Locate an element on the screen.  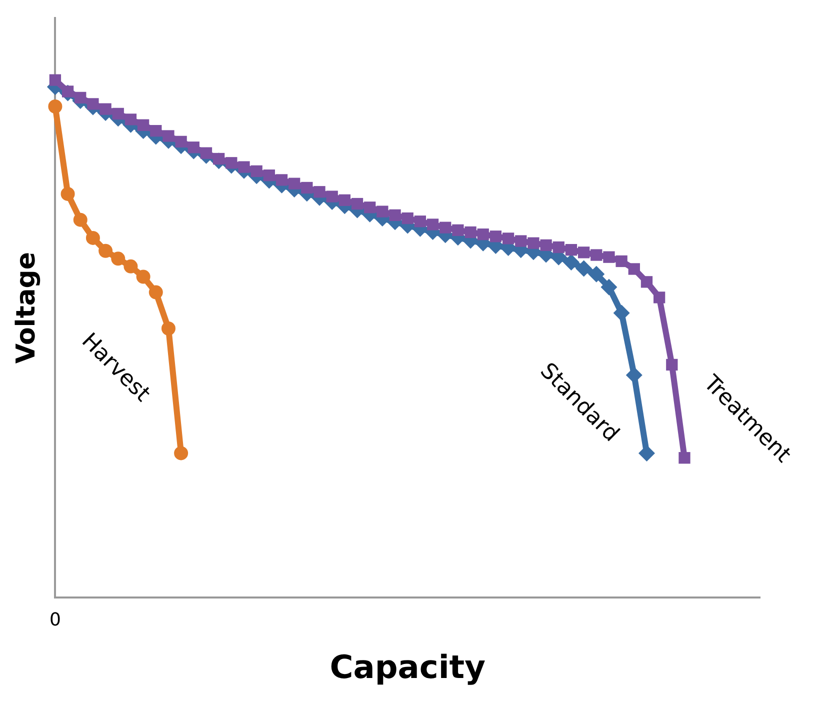
y-axis-title: Voltage is located at coordinates (26, 308).